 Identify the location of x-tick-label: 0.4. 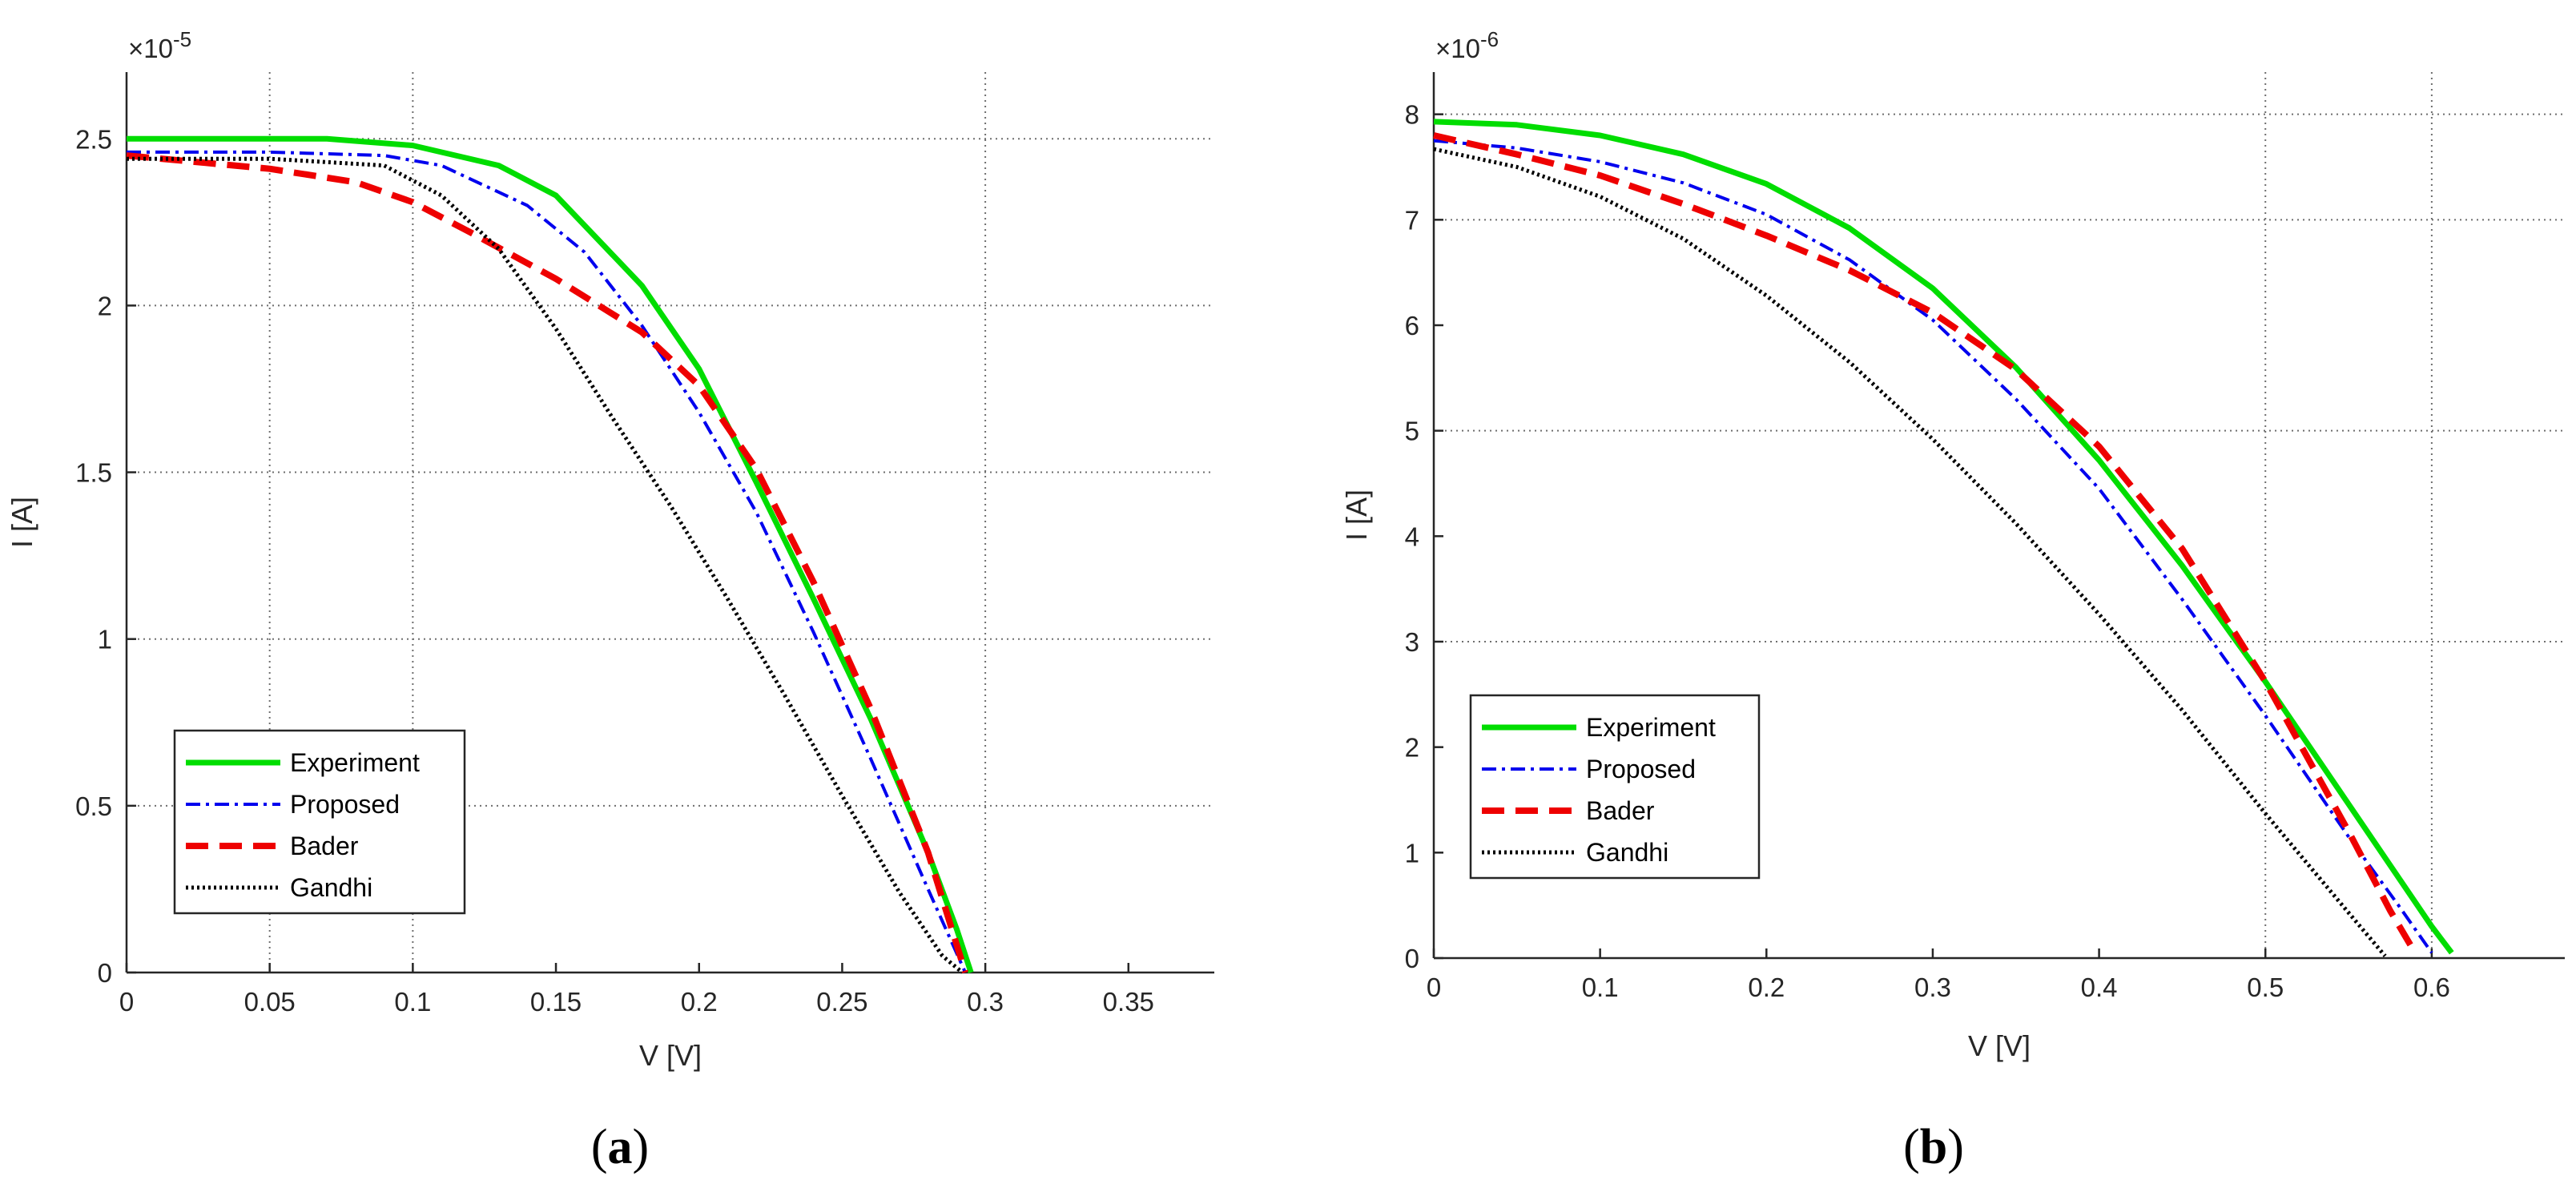
(2100, 987).